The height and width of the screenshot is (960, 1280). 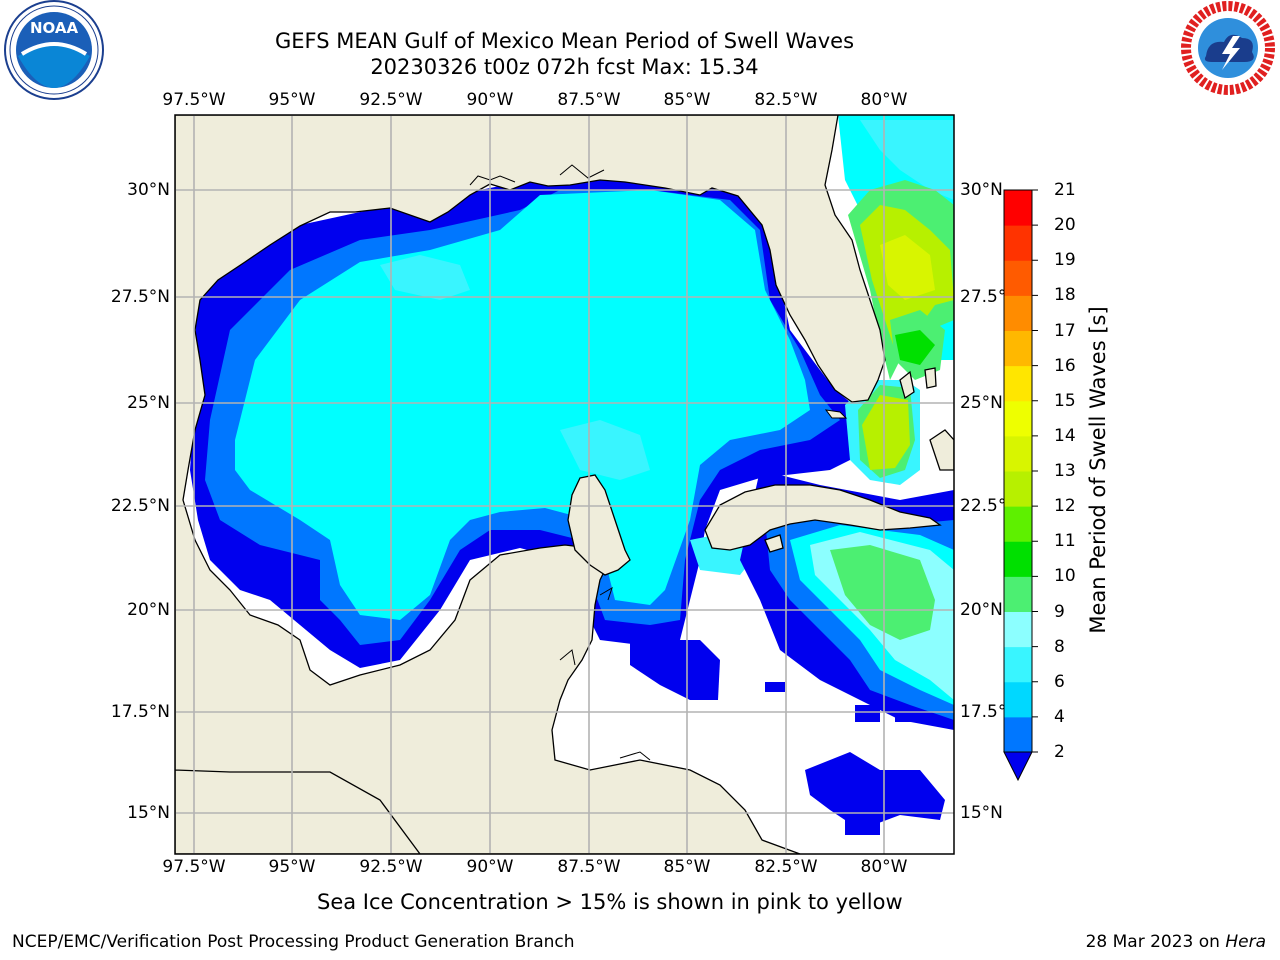 What do you see at coordinates (54, 28) in the screenshot?
I see `svg-text: NOAA` at bounding box center [54, 28].